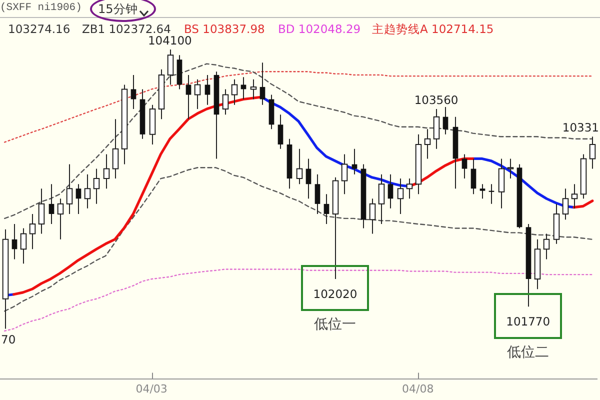  Describe the element at coordinates (41, 8) in the screenshot. I see `chart-title: (SXFF ni1906)` at that location.